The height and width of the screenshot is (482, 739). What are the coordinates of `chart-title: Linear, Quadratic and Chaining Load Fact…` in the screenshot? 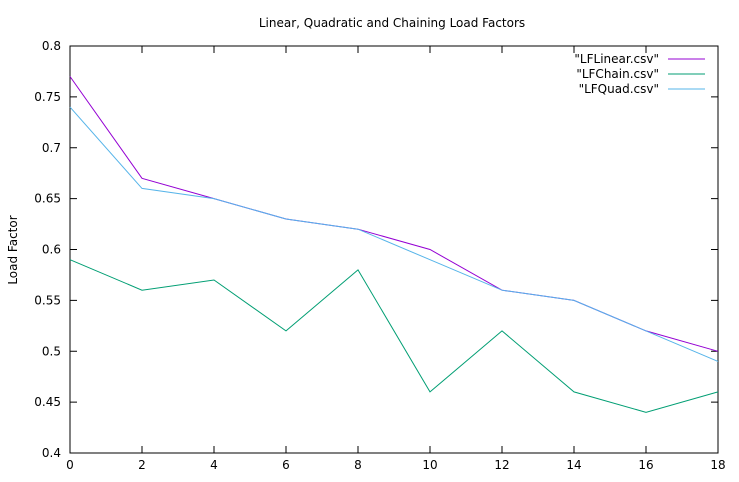 It's located at (392, 23).